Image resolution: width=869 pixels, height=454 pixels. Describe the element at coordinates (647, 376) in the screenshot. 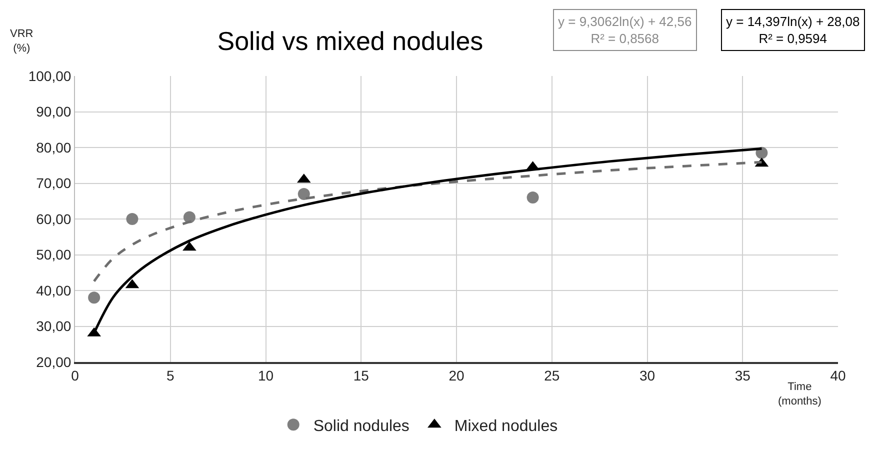

I see `x-tick-label: 30` at that location.